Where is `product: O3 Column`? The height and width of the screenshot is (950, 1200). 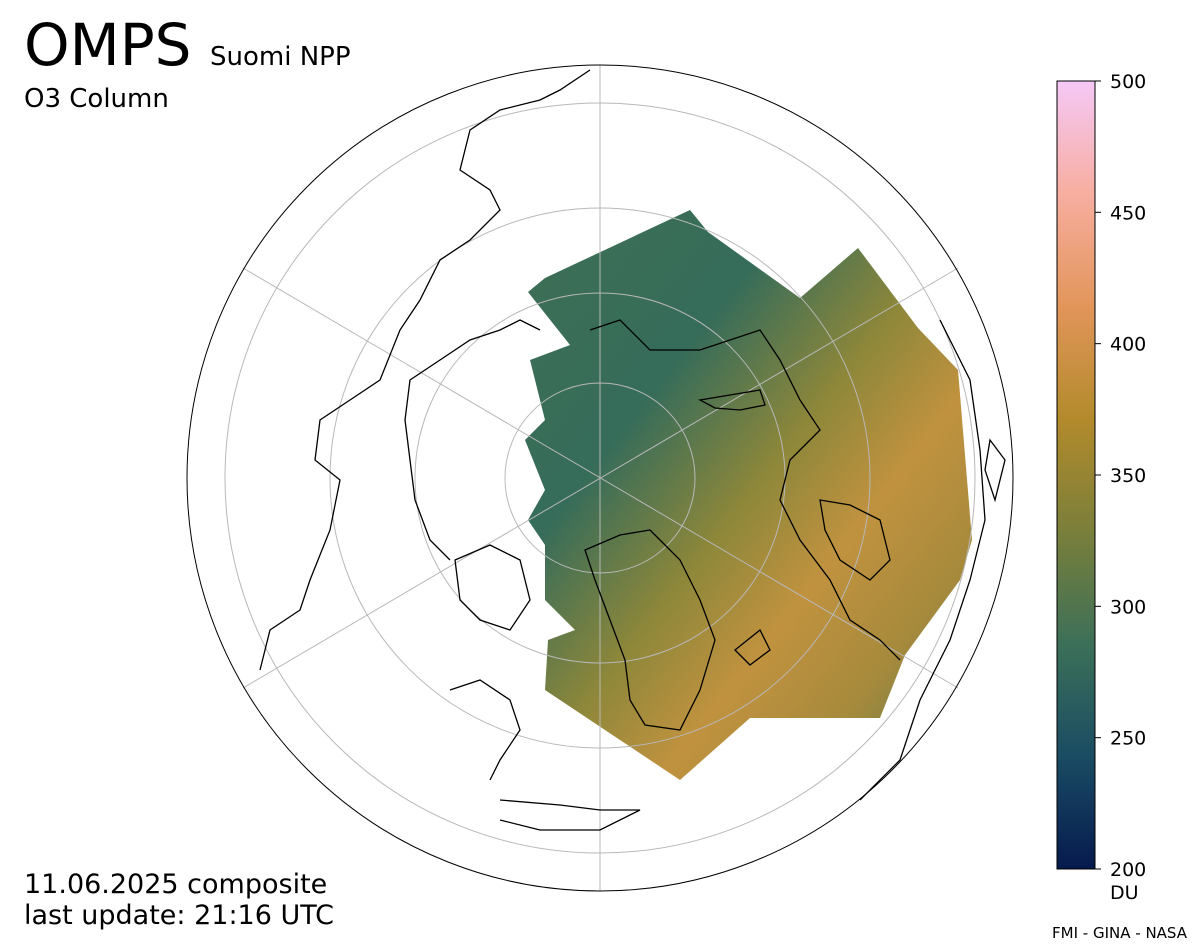
product: O3 Column is located at coordinates (96, 99).